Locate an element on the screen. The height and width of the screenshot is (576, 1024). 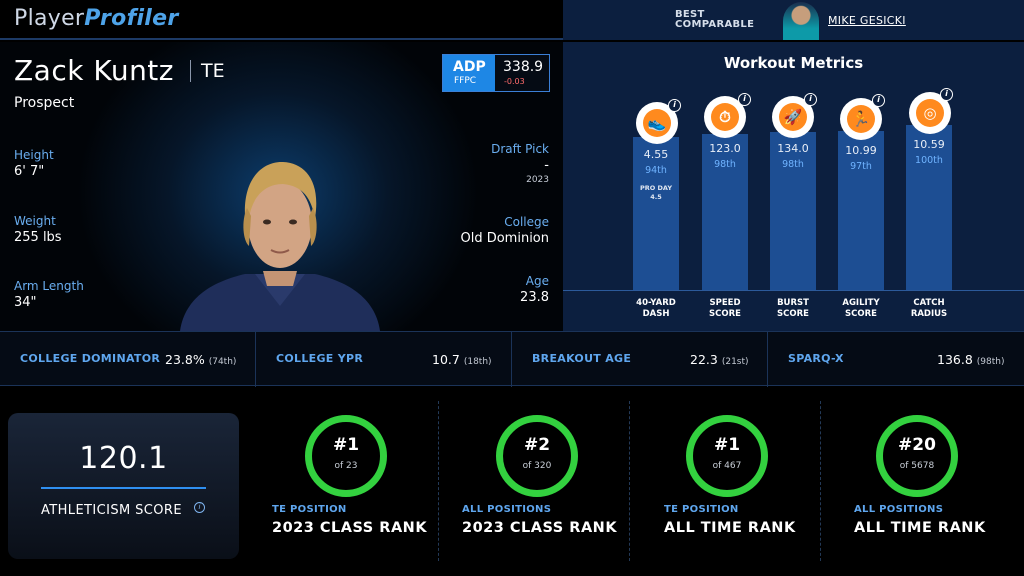
player-photo is located at coordinates (280, 246).